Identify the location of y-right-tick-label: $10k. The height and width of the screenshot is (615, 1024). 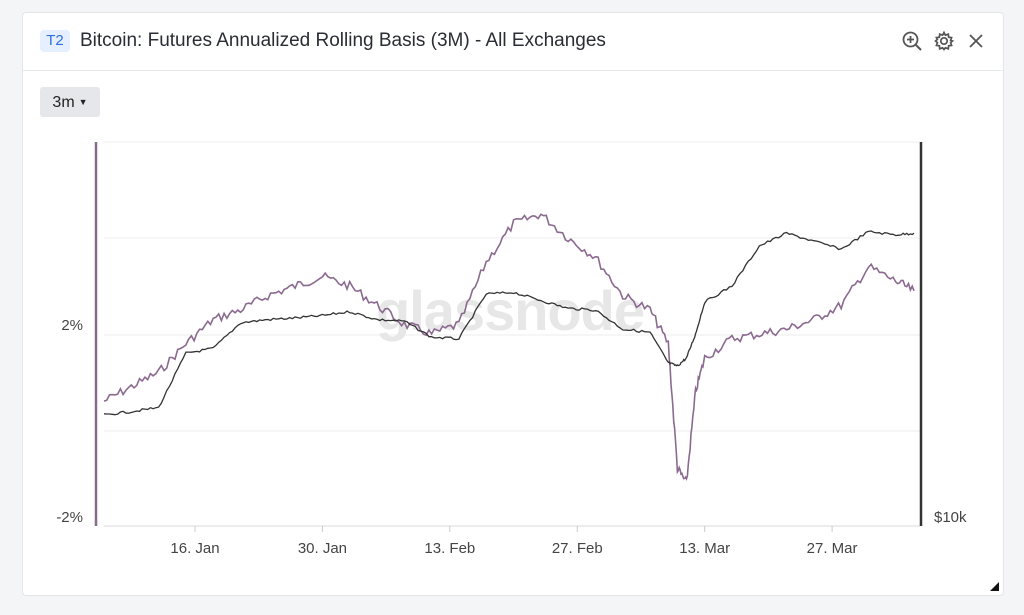
(950, 517).